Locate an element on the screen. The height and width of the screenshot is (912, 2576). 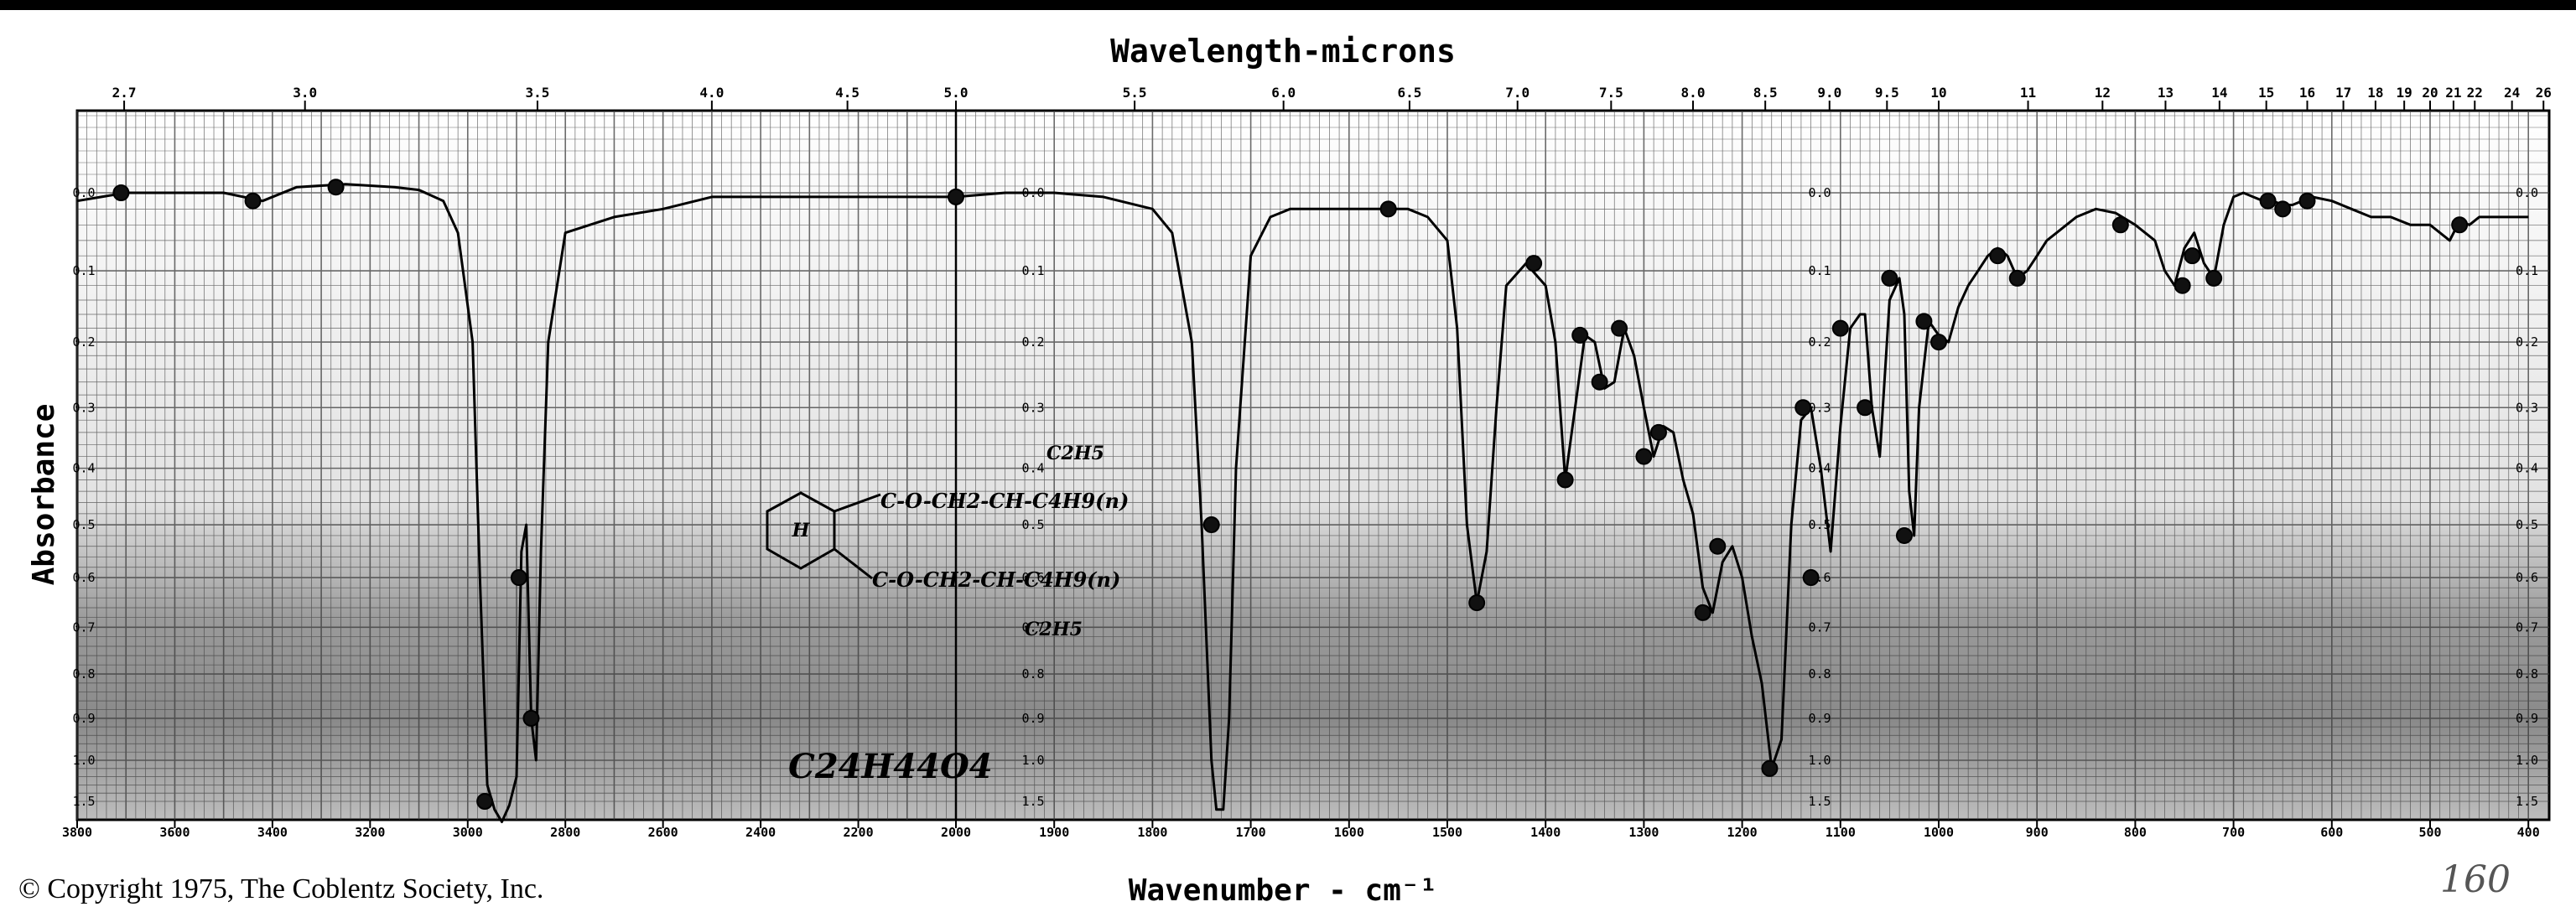
top-tick-label: 21 is located at coordinates (2453, 93).